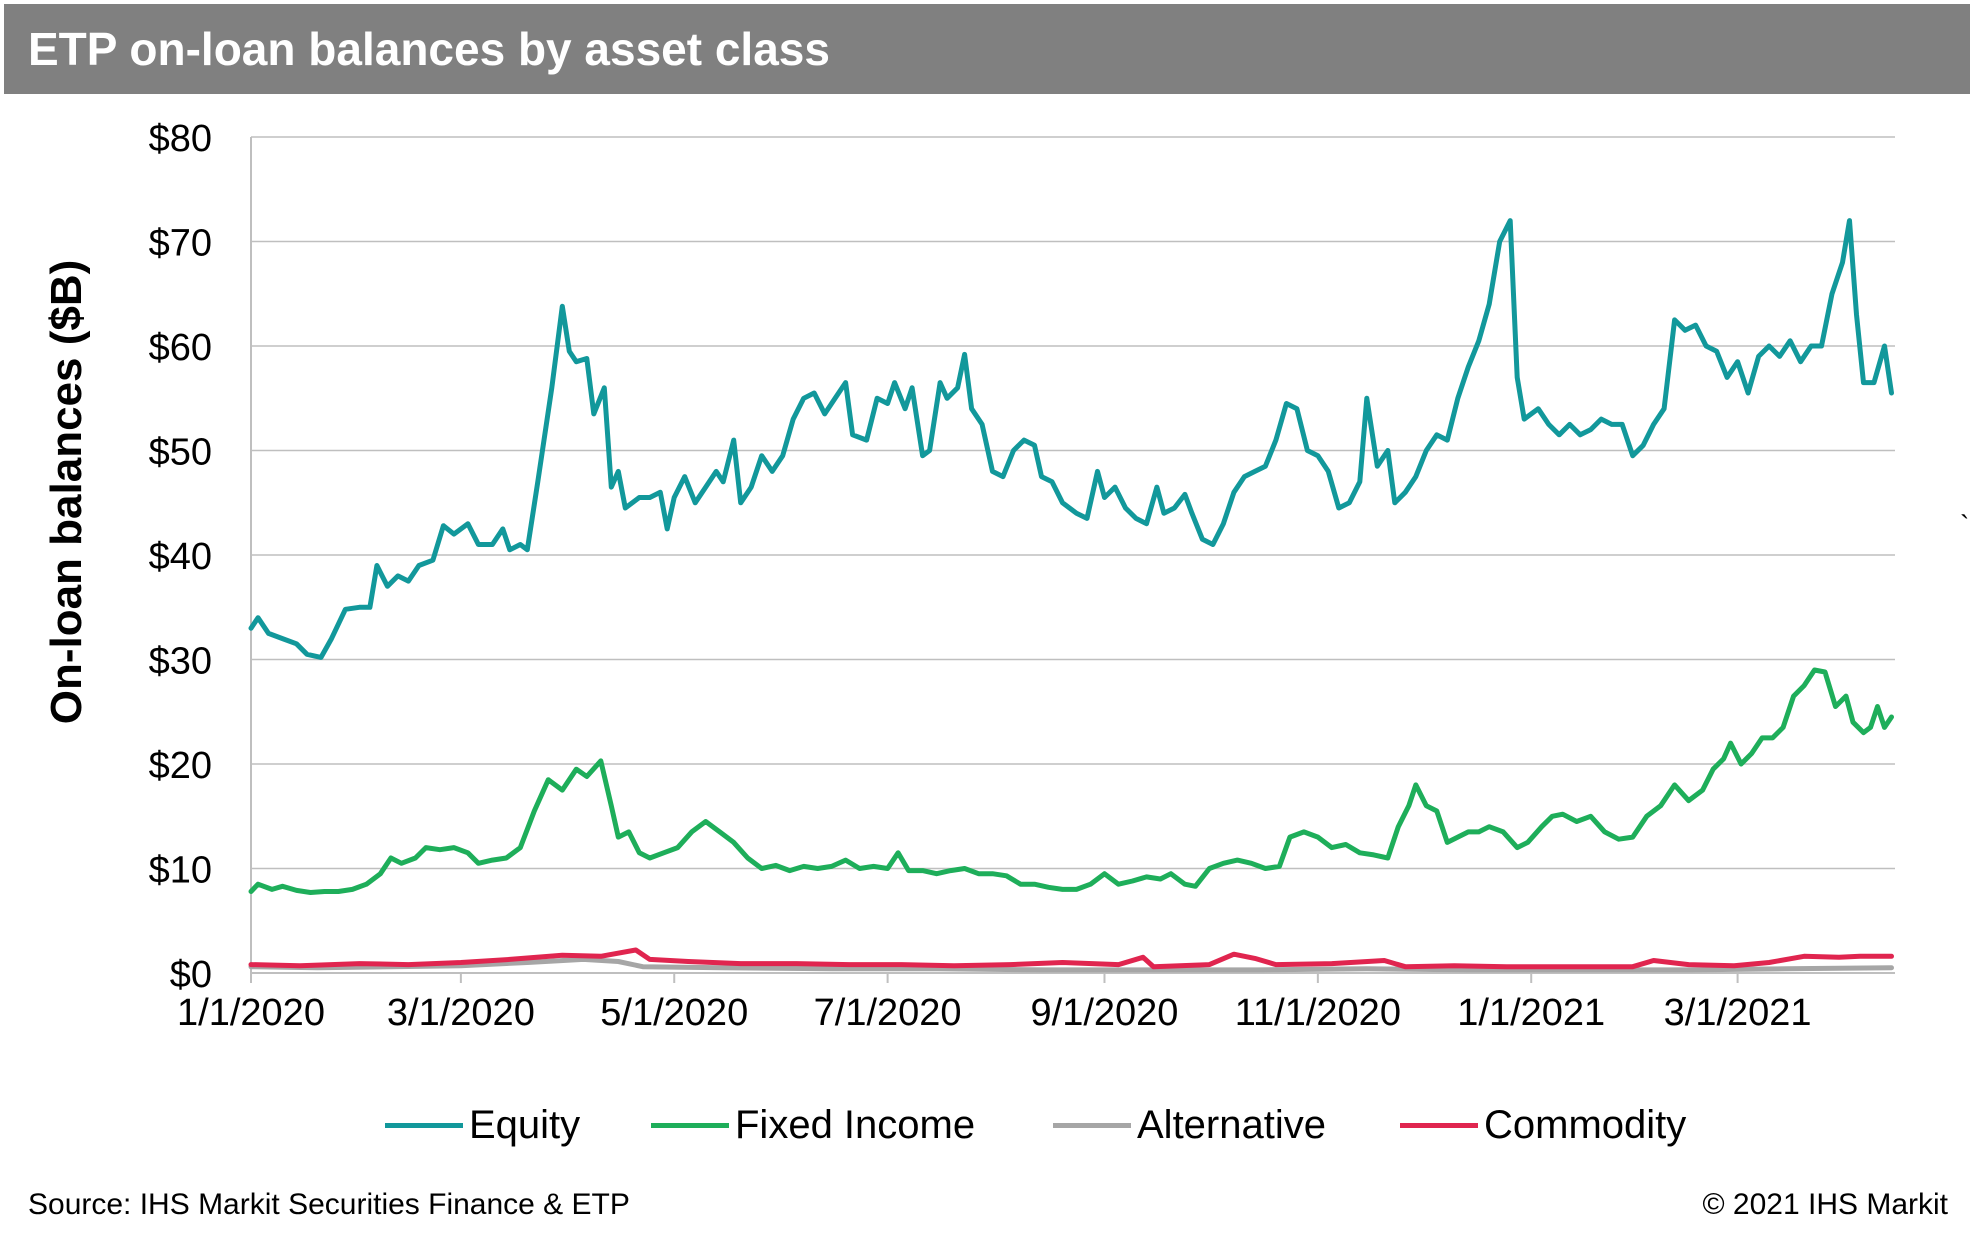 This screenshot has height=1235, width=1974. What do you see at coordinates (180, 244) in the screenshot?
I see `y-tick-label: $70` at bounding box center [180, 244].